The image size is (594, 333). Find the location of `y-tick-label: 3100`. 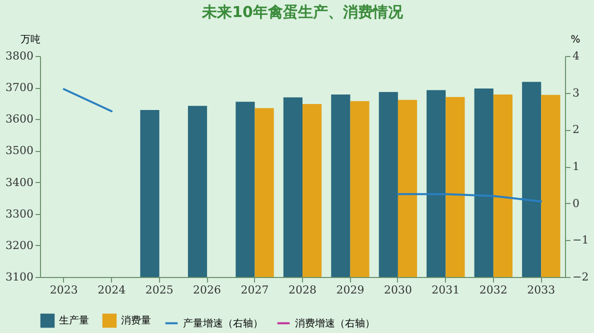

y-tick-label: 3100 is located at coordinates (20, 277).